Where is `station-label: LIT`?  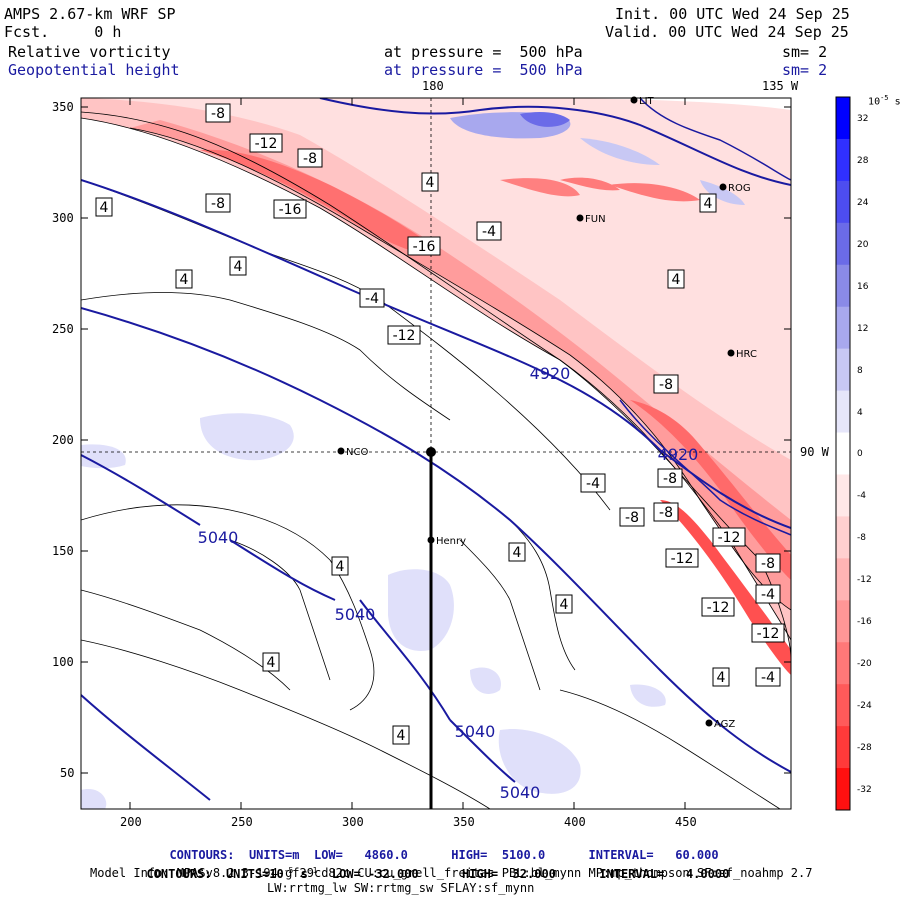
station-label: LIT is located at coordinates (647, 101).